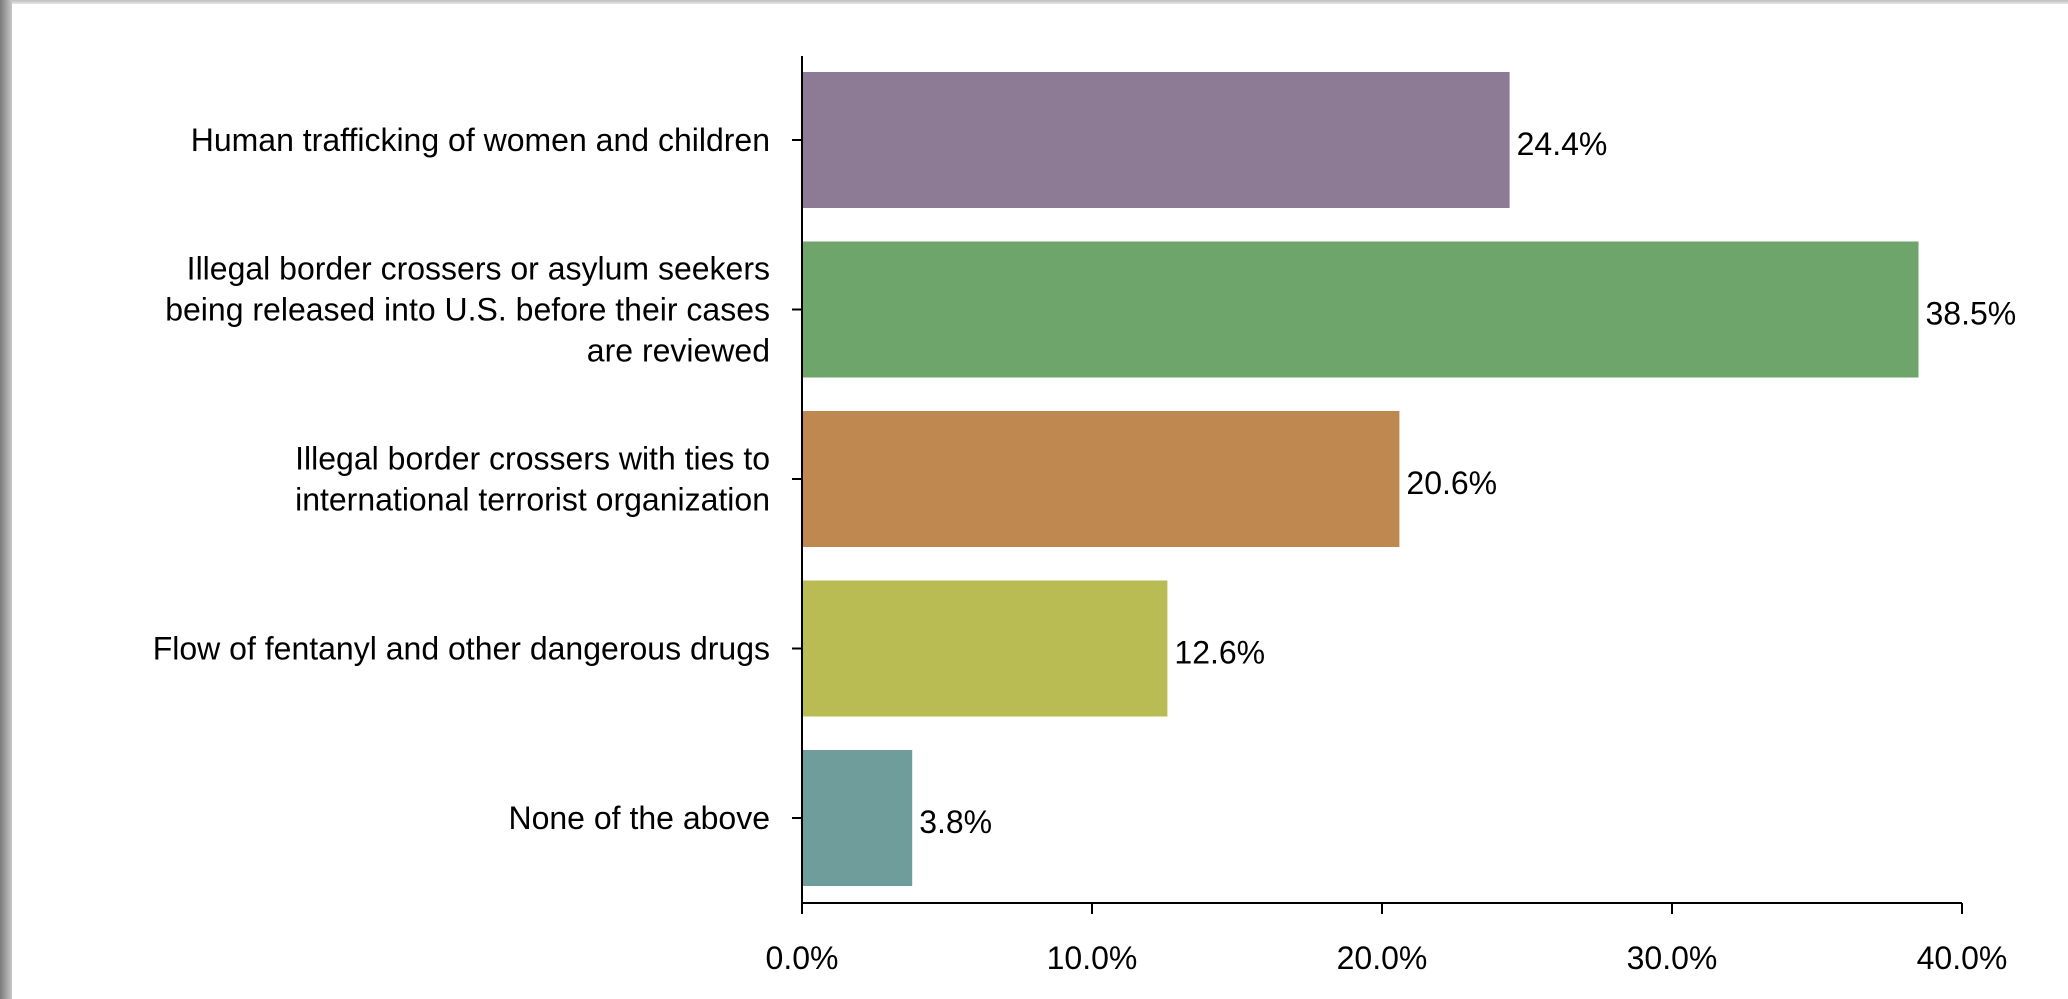  Describe the element at coordinates (802, 958) in the screenshot. I see `x-tick-label-0: 0.0%` at that location.